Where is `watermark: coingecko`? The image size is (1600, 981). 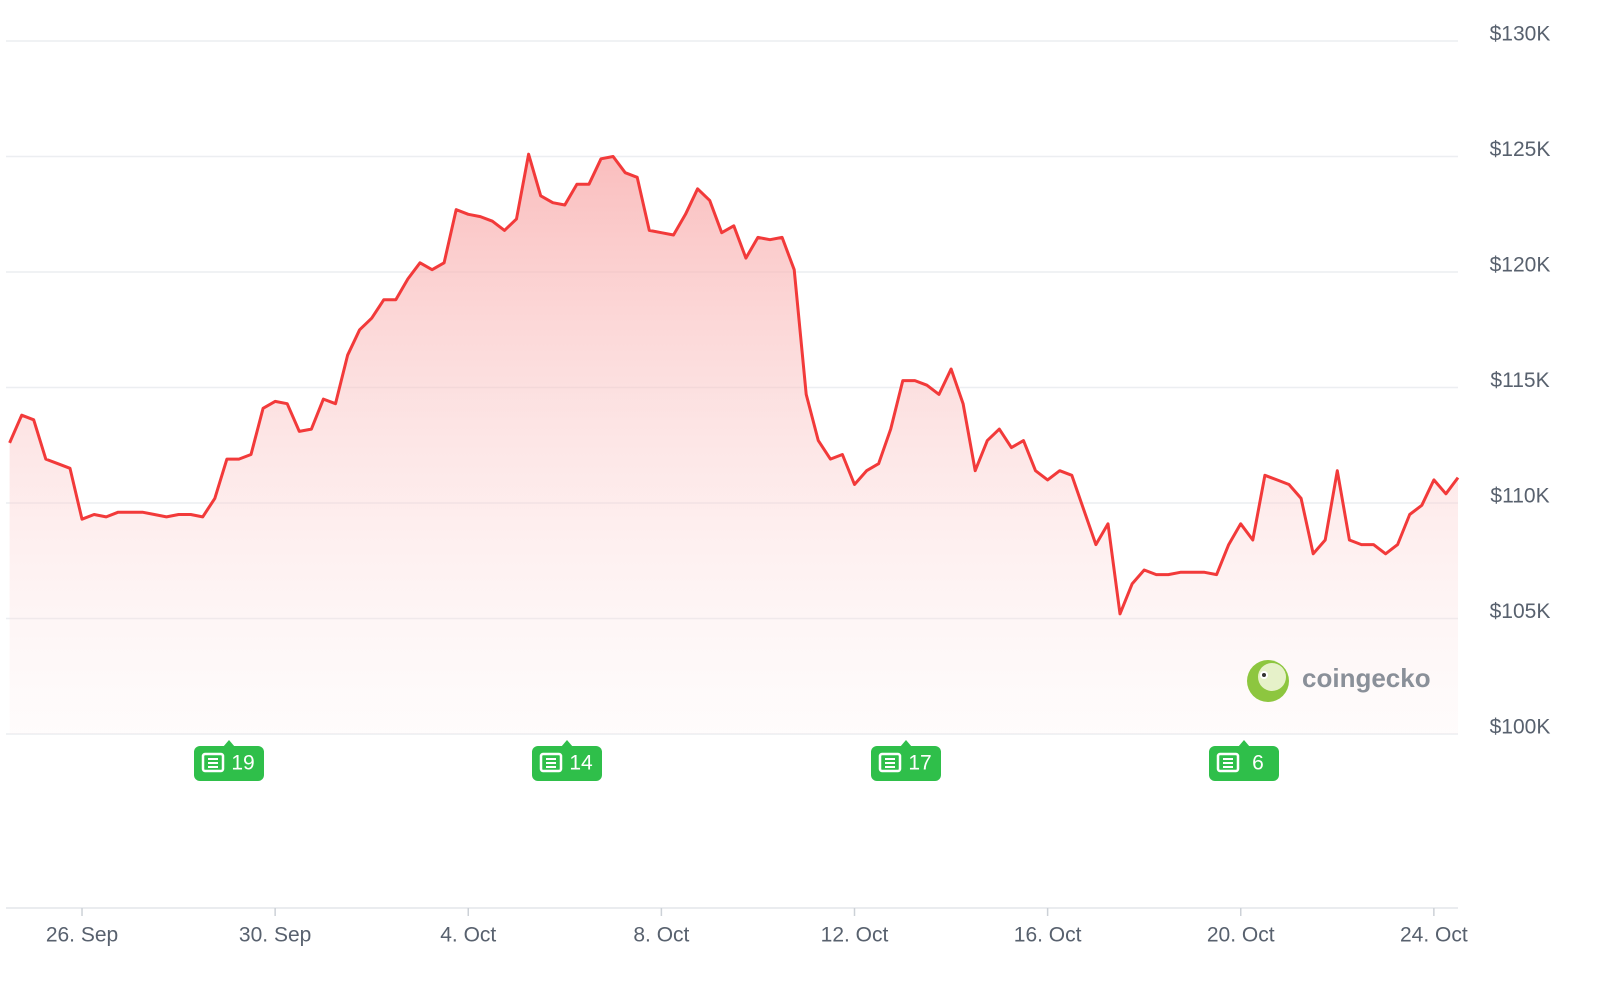 watermark: coingecko is located at coordinates (1366, 678).